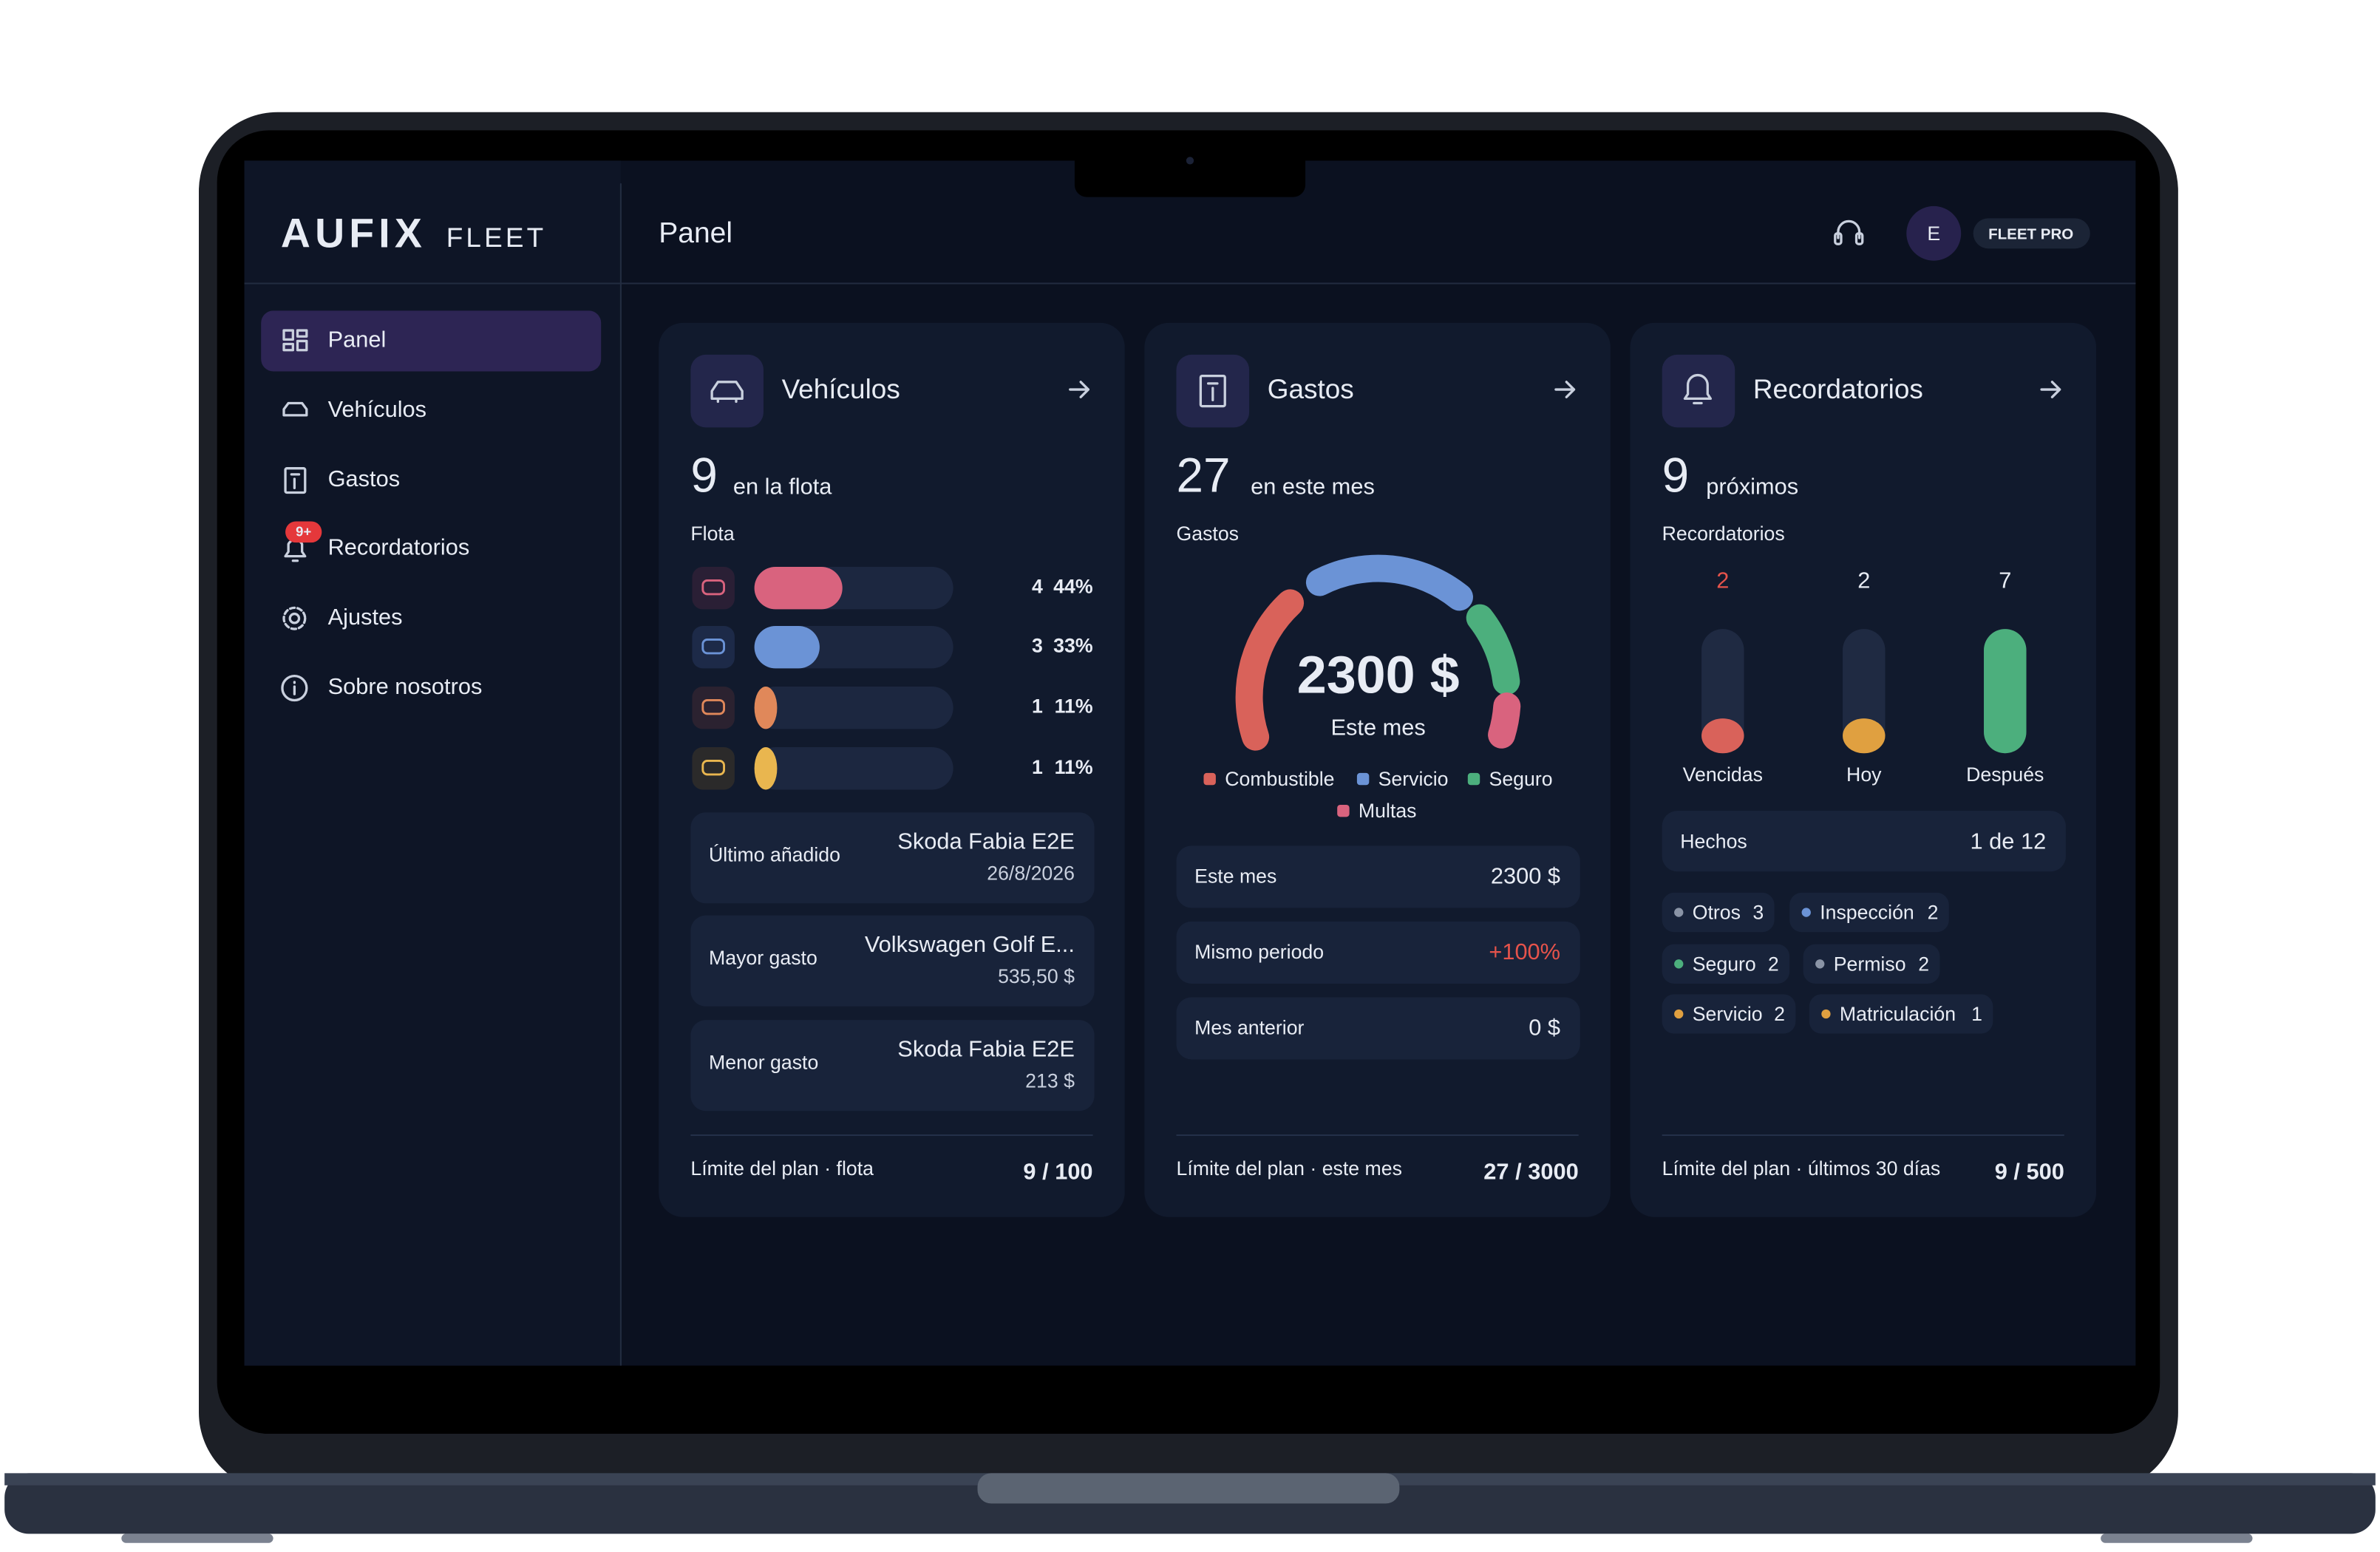  Describe the element at coordinates (1074, 707) in the screenshot. I see `row-percent: 11%` at that location.